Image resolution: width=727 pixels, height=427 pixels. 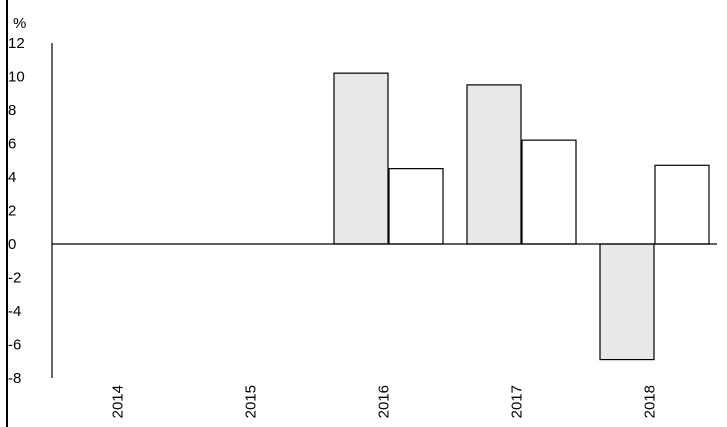 I want to click on y-tick-label: -2, so click(x=14, y=278).